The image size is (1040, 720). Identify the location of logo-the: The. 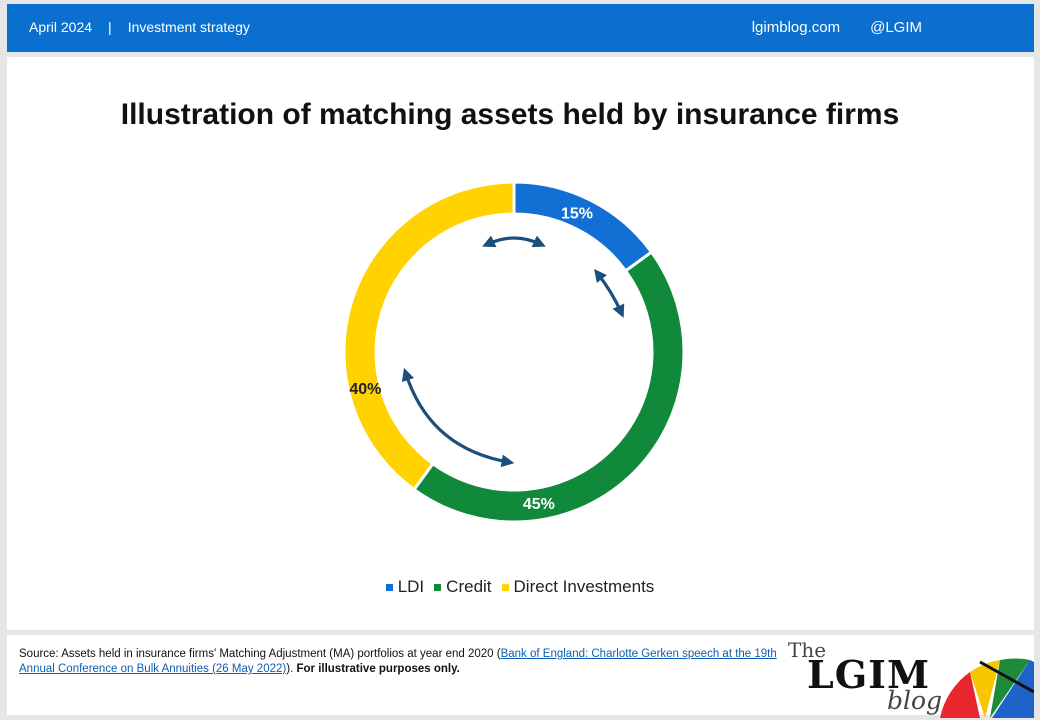
(807, 650).